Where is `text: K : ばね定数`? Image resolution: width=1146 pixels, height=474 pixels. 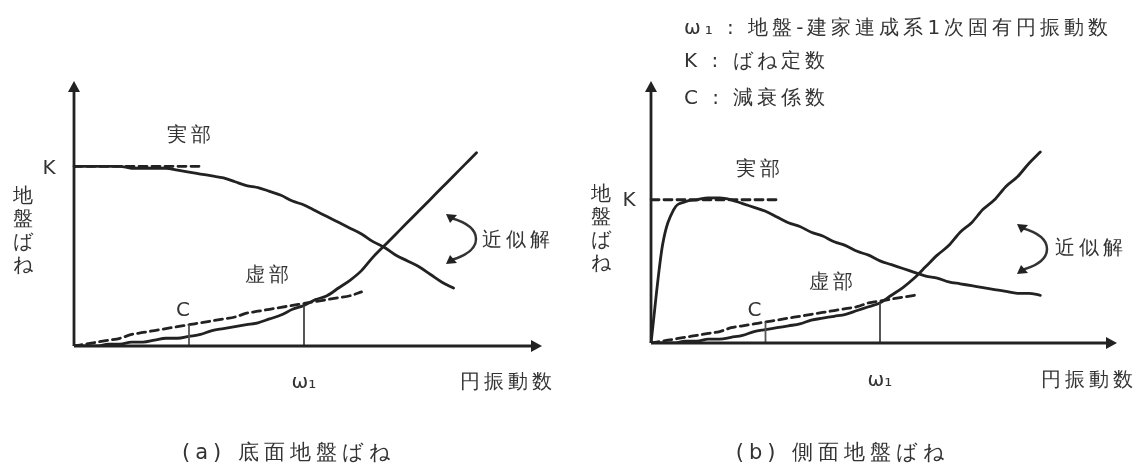
text: K : ばね定数 is located at coordinates (756, 60).